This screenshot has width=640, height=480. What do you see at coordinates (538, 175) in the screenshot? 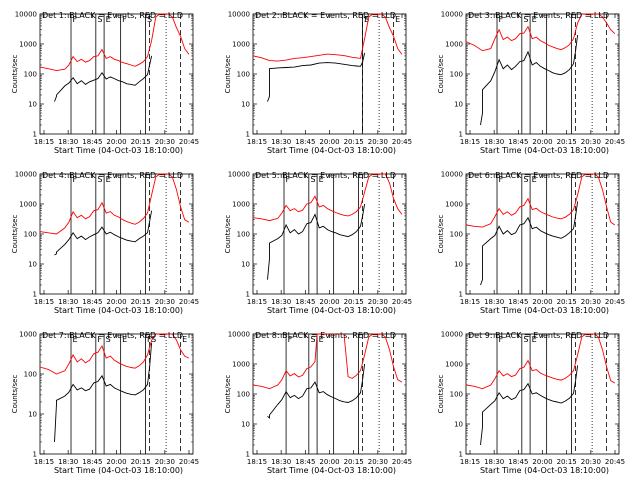
I see `panel-title: Det 6: BLACK = Events, RED = LLD` at bounding box center [538, 175].